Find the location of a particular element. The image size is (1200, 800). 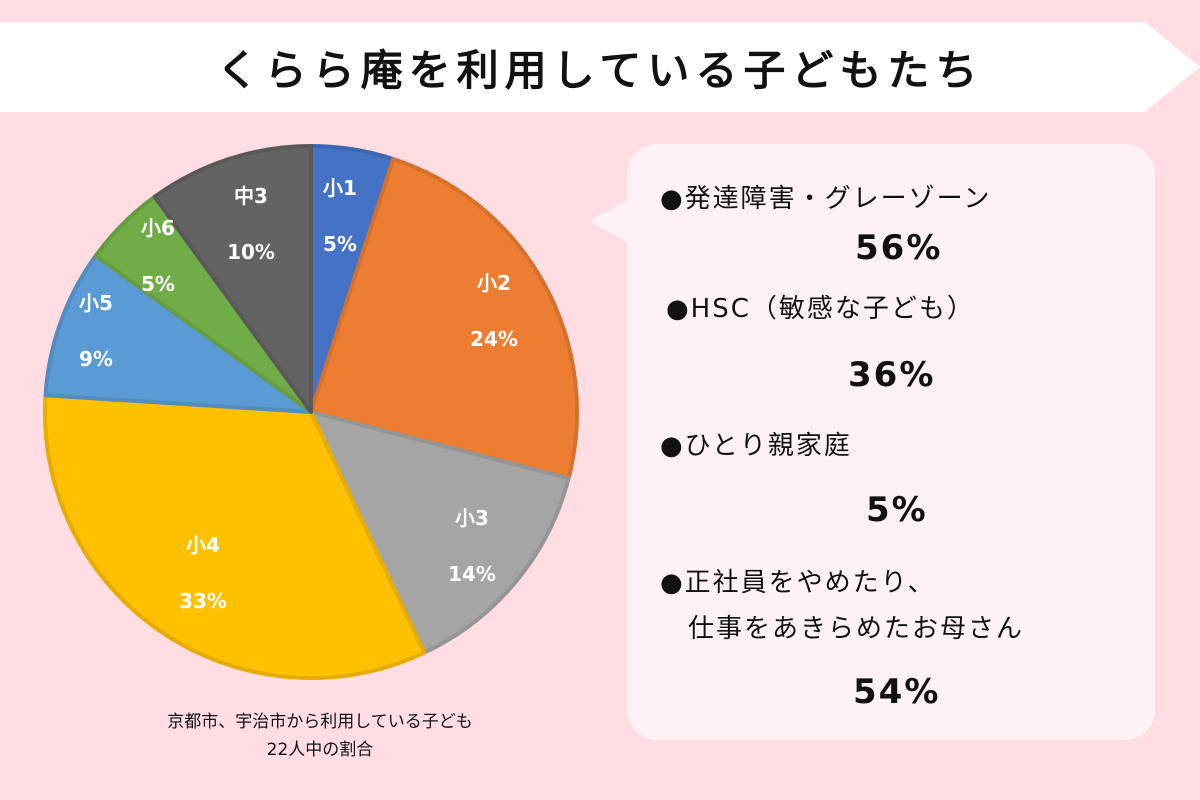

banner-arrow-shape is located at coordinates (600, 67).